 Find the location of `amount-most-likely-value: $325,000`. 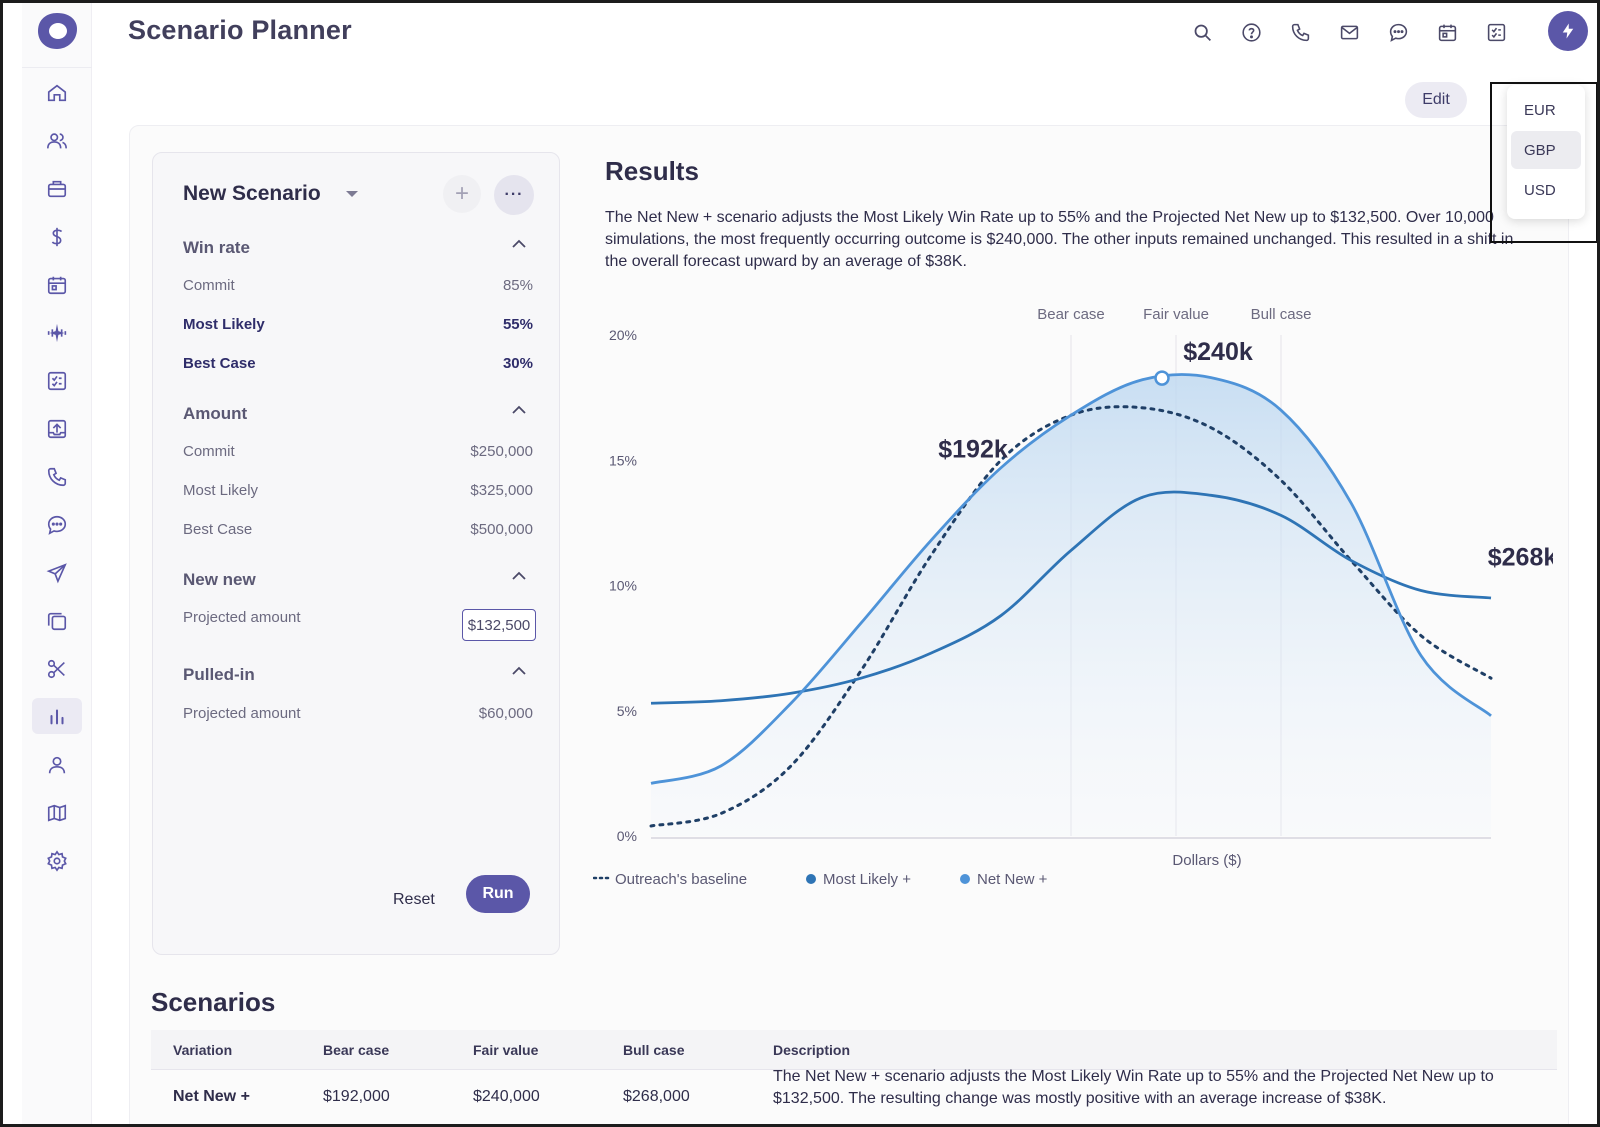

amount-most-likely-value: $325,000 is located at coordinates (501, 490).